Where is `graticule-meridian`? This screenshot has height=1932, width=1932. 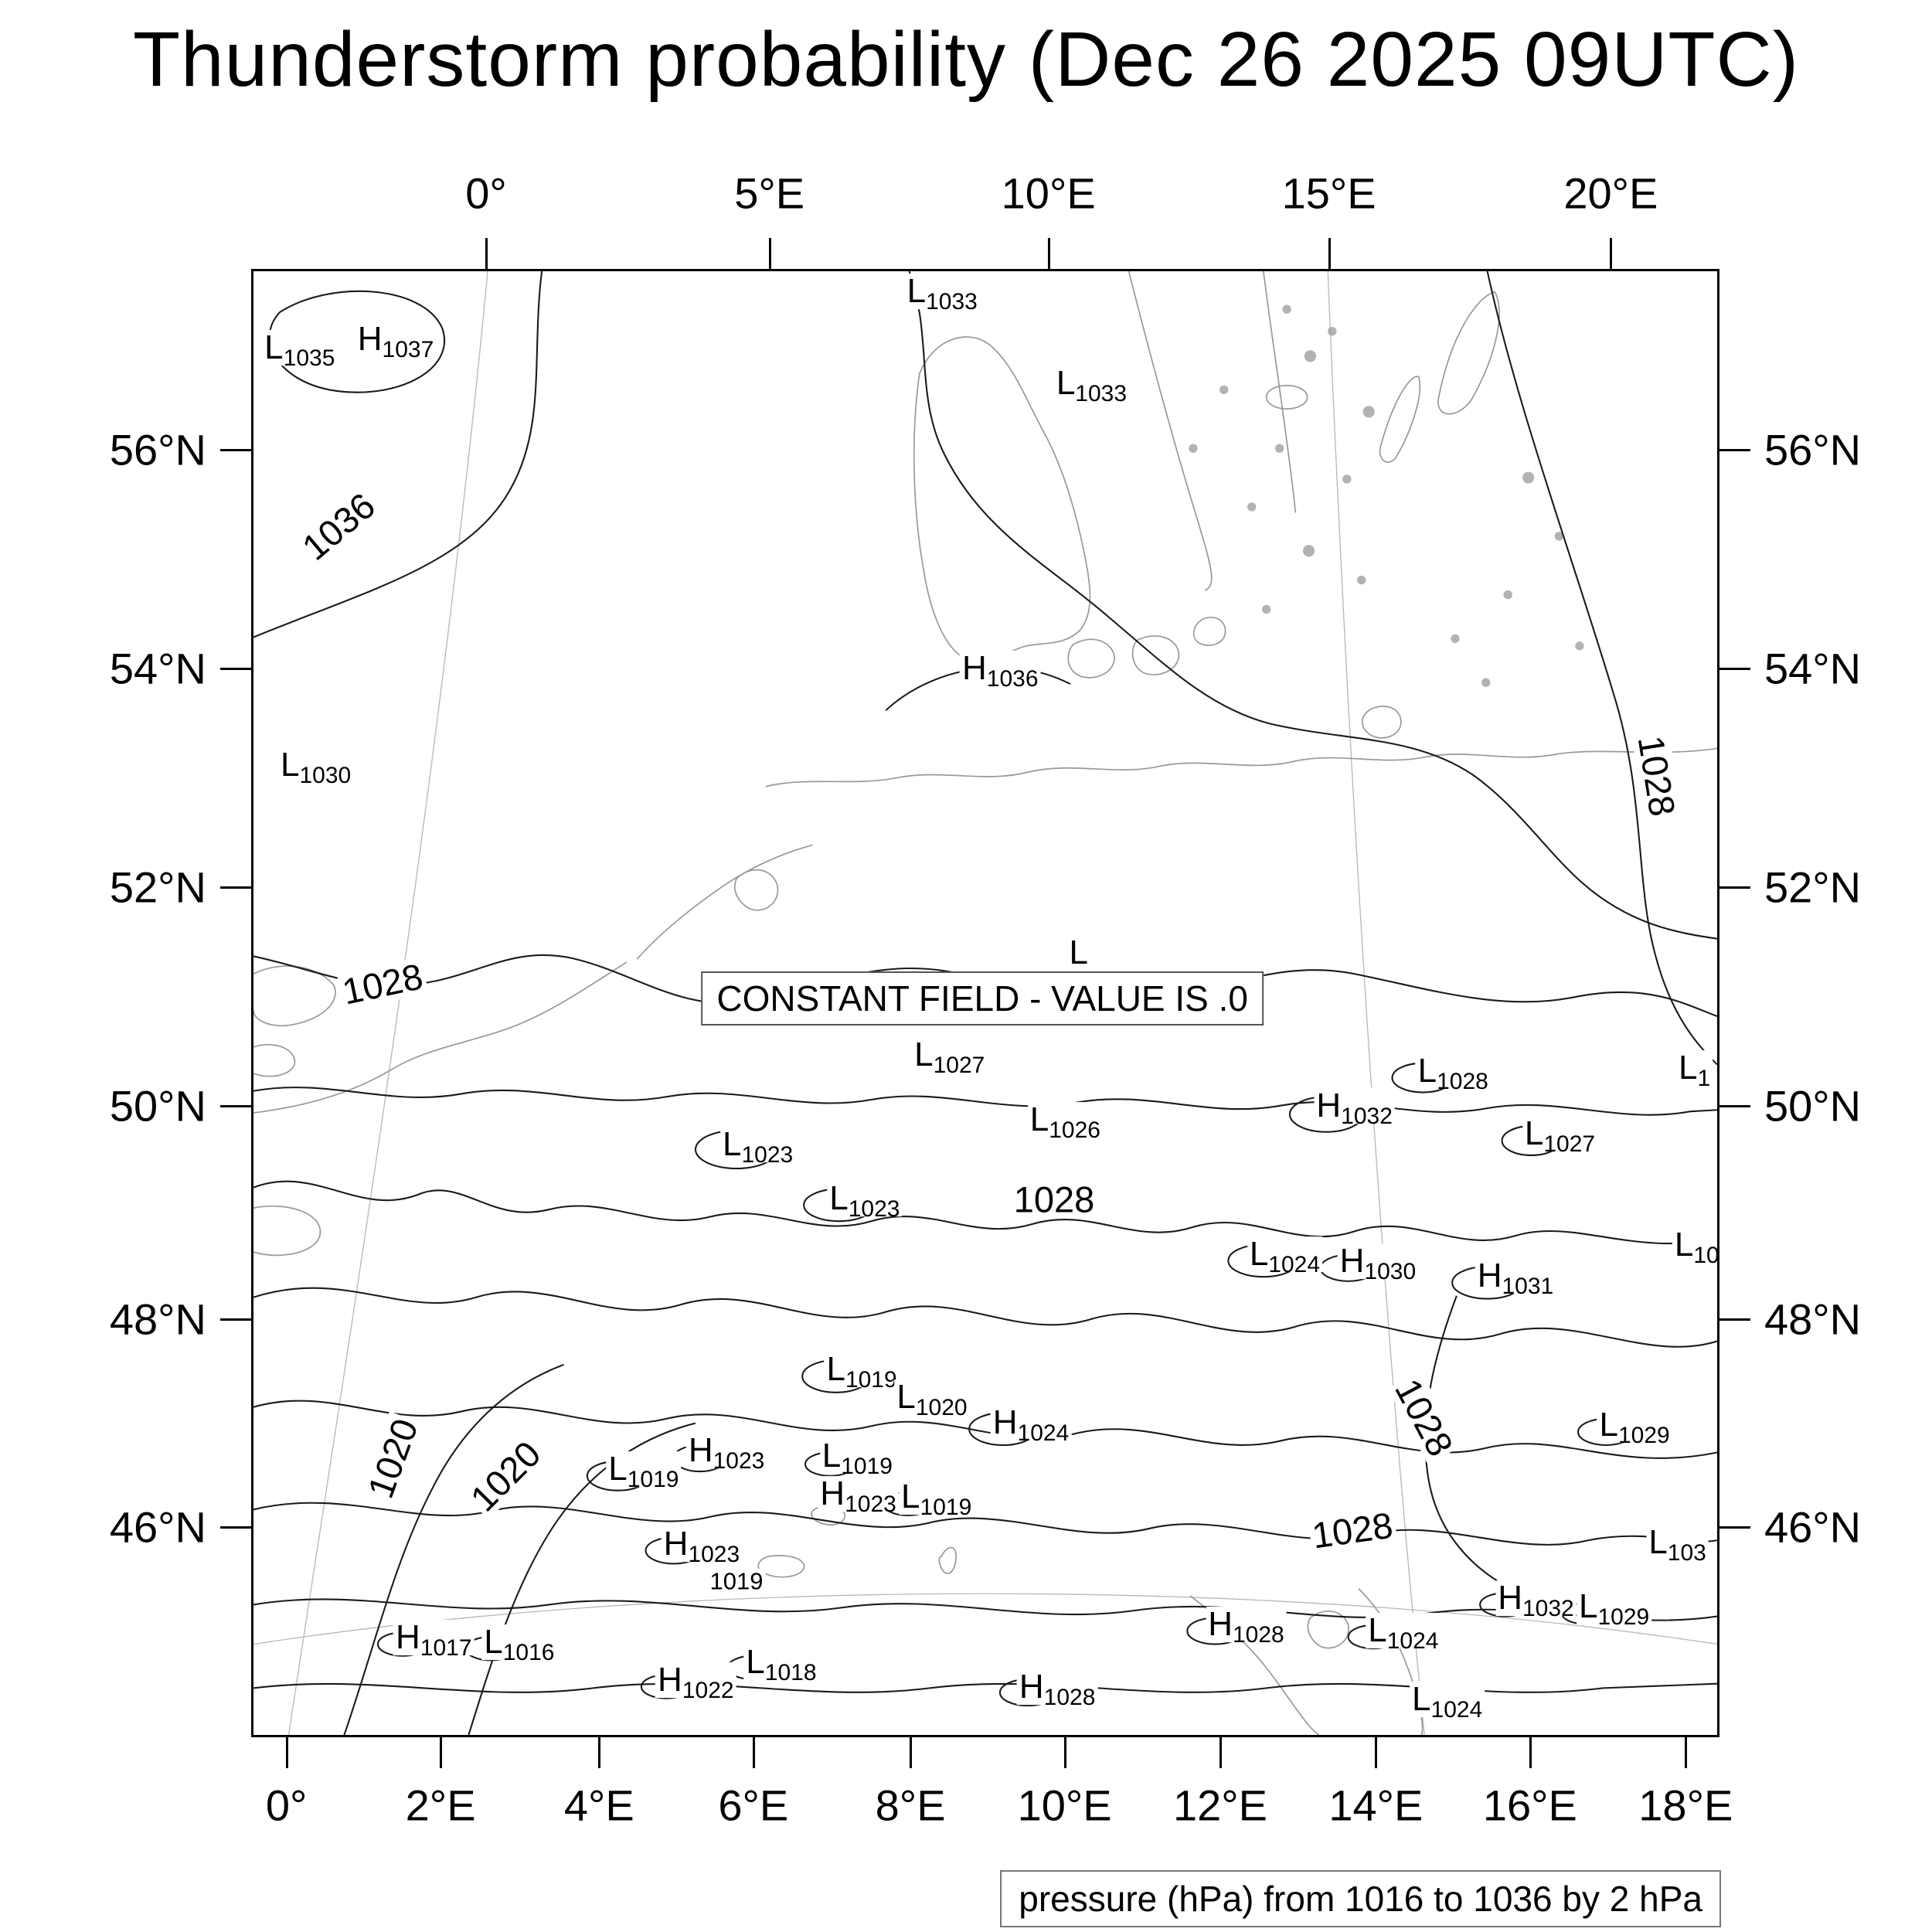 graticule-meridian is located at coordinates (388, 1003).